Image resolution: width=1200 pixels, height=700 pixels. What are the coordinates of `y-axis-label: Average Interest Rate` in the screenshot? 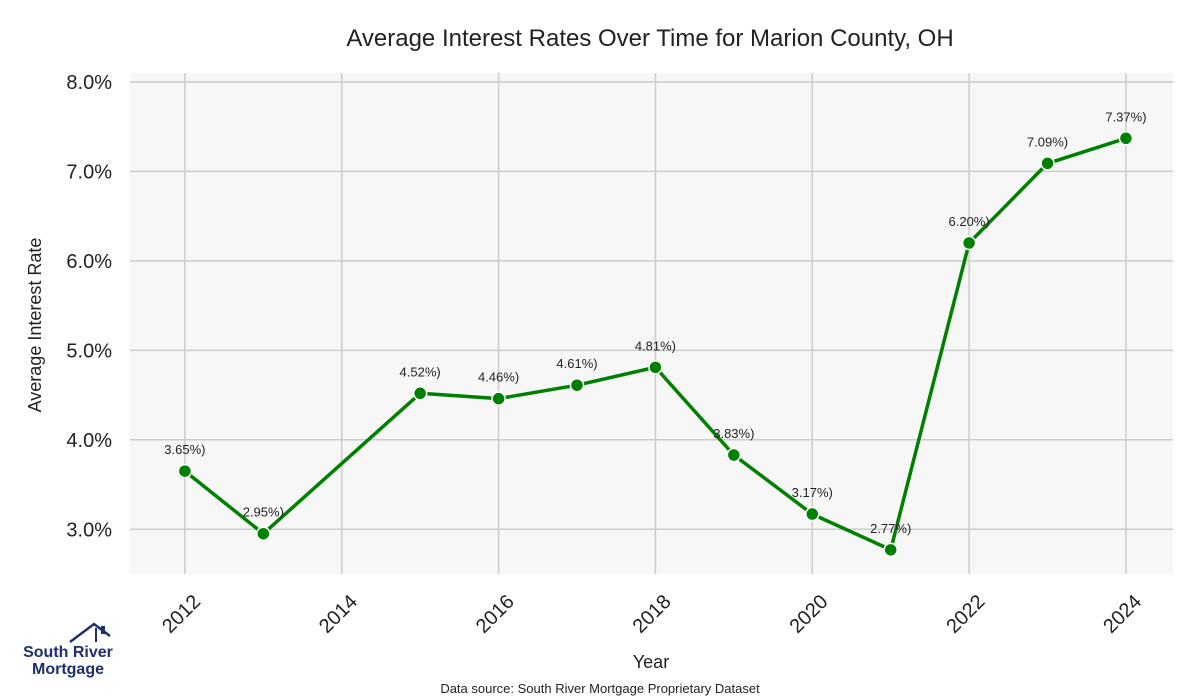 It's located at (35, 325).